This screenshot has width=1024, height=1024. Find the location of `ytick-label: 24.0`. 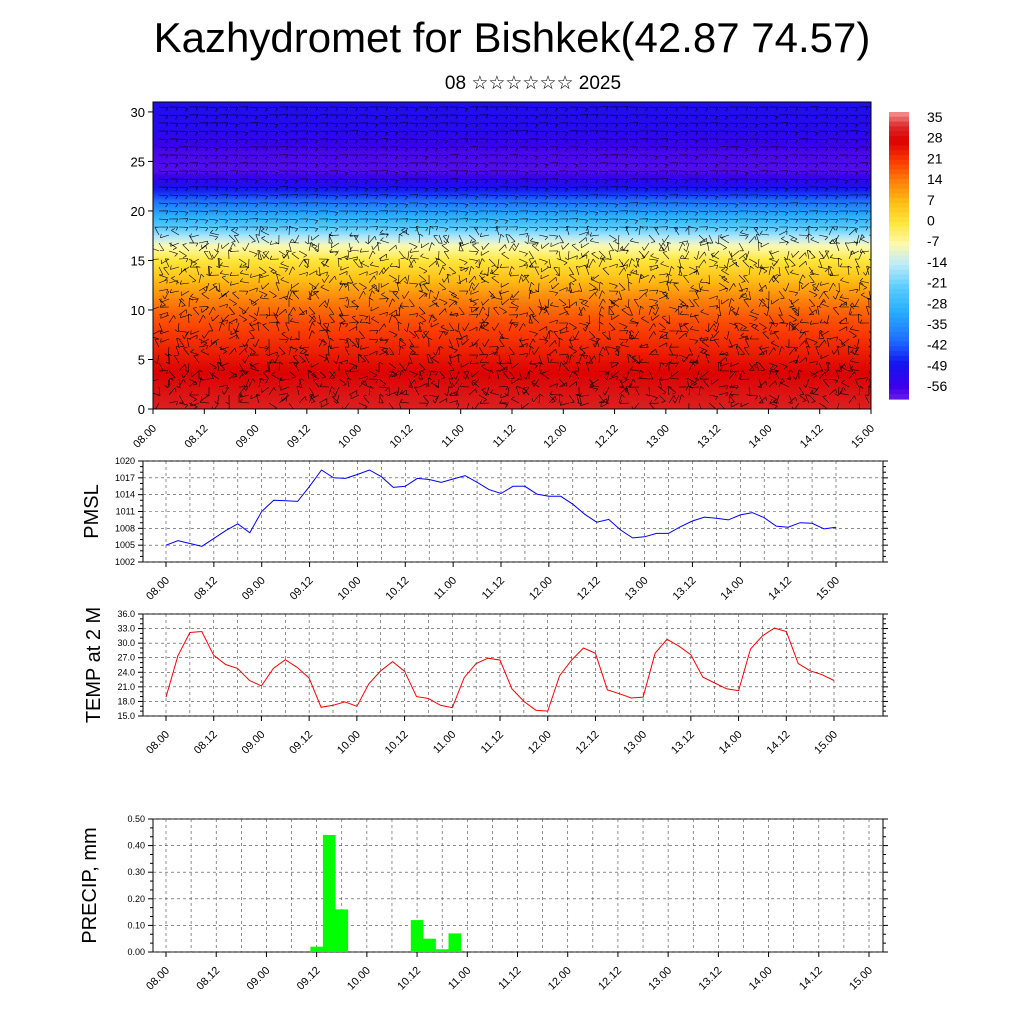

ytick-label: 24.0 is located at coordinates (126, 672).